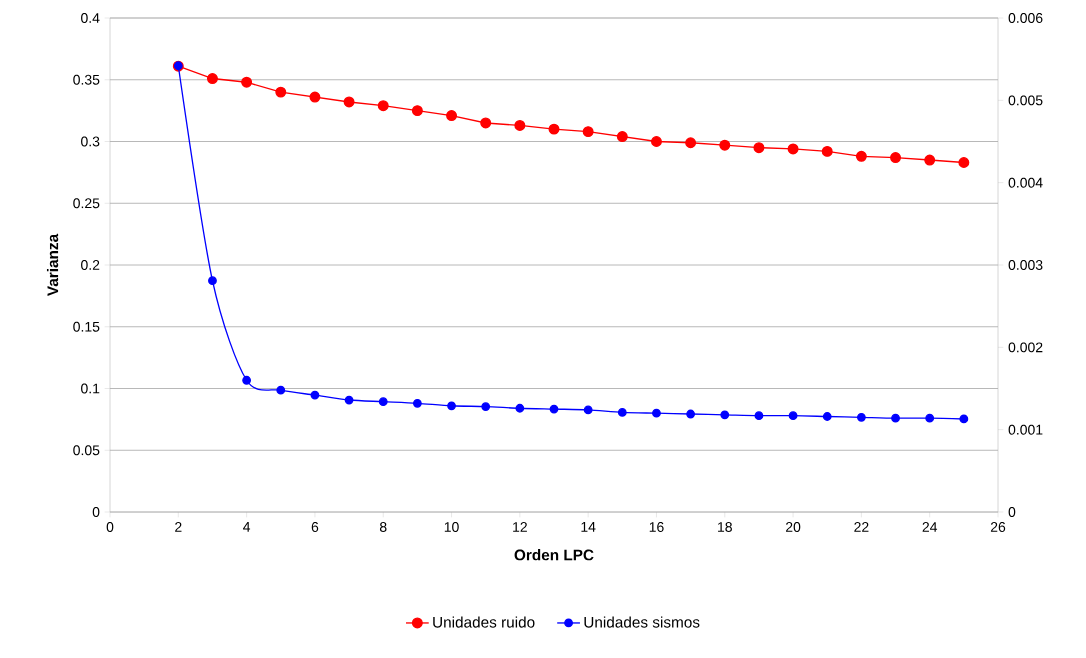  Describe the element at coordinates (178, 527) in the screenshot. I see `x-tick-label: 2` at that location.